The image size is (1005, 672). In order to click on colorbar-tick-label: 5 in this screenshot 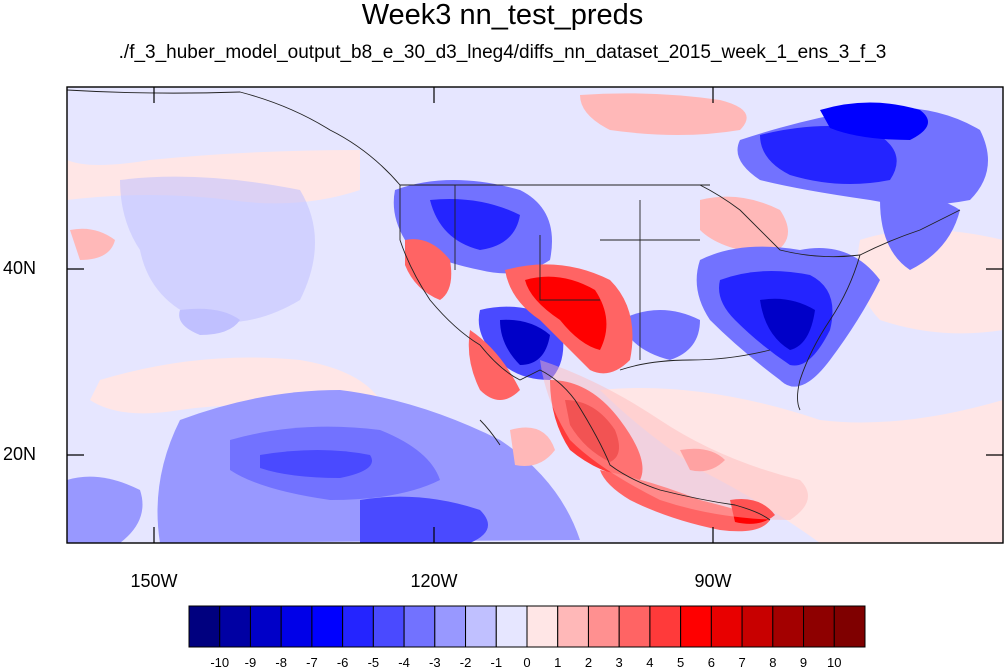, I will do `click(681, 662)`.